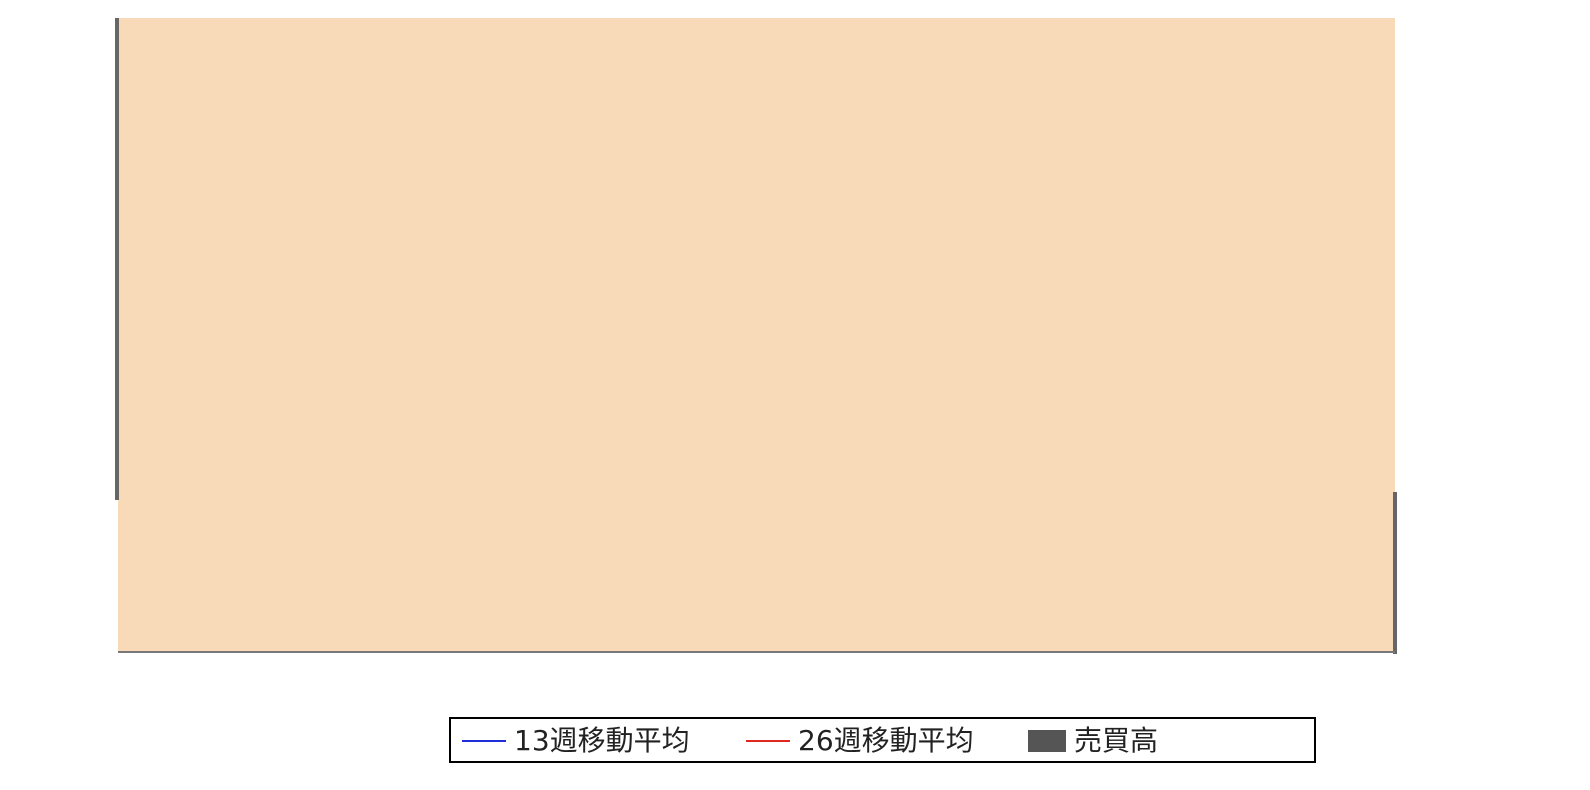 Image resolution: width=1590 pixels, height=790 pixels. I want to click on legend: 13週移動平均 26週移動平均 売買高, so click(882, 740).